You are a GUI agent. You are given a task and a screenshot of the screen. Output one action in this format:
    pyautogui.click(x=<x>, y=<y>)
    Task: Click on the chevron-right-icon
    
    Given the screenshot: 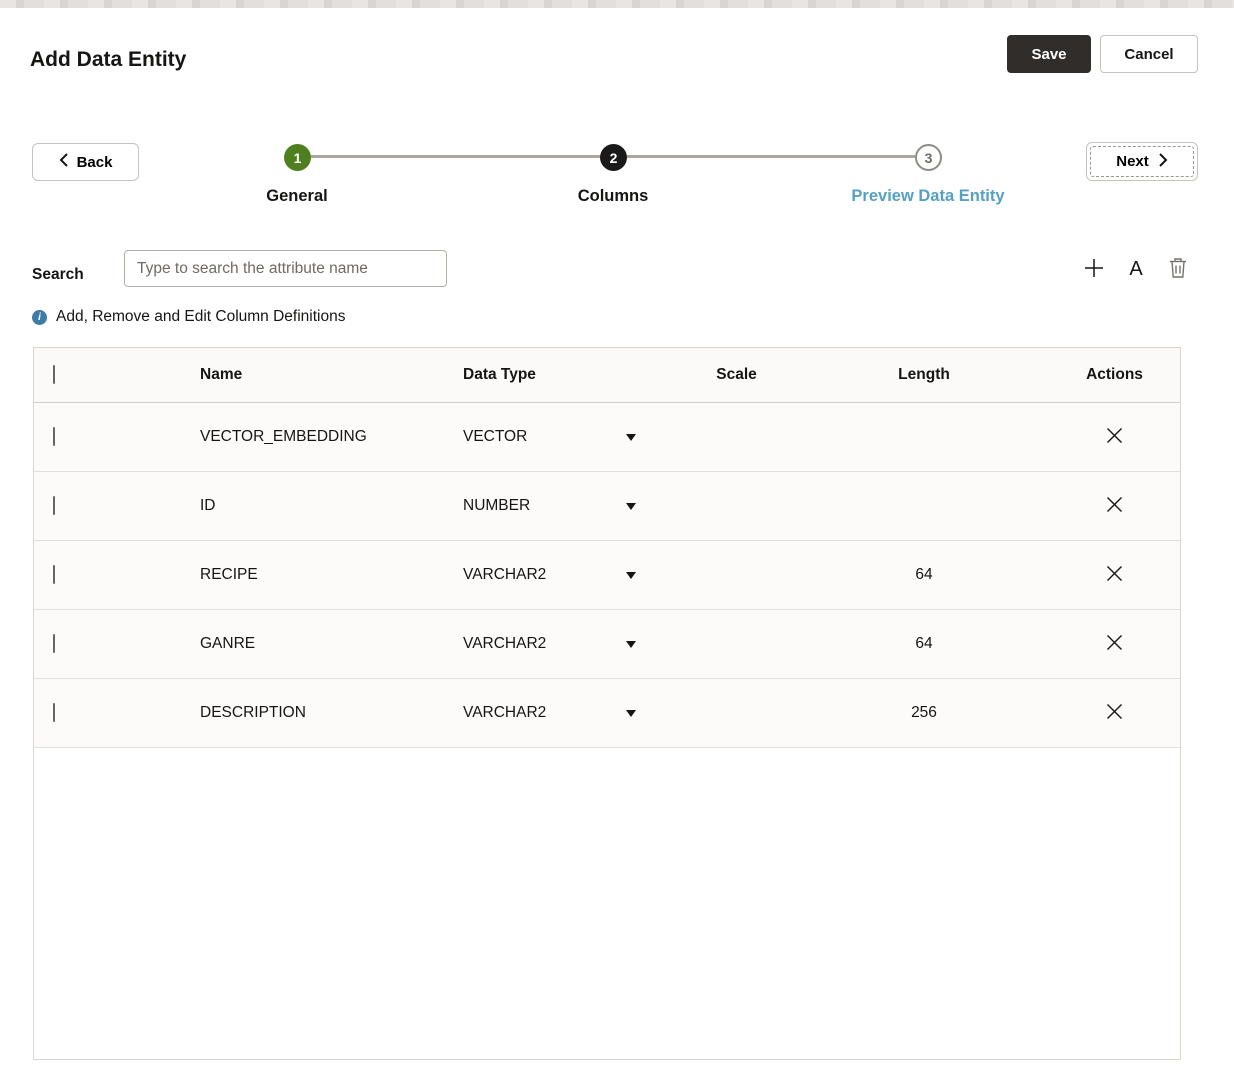 What is the action you would take?
    pyautogui.click(x=1163, y=161)
    